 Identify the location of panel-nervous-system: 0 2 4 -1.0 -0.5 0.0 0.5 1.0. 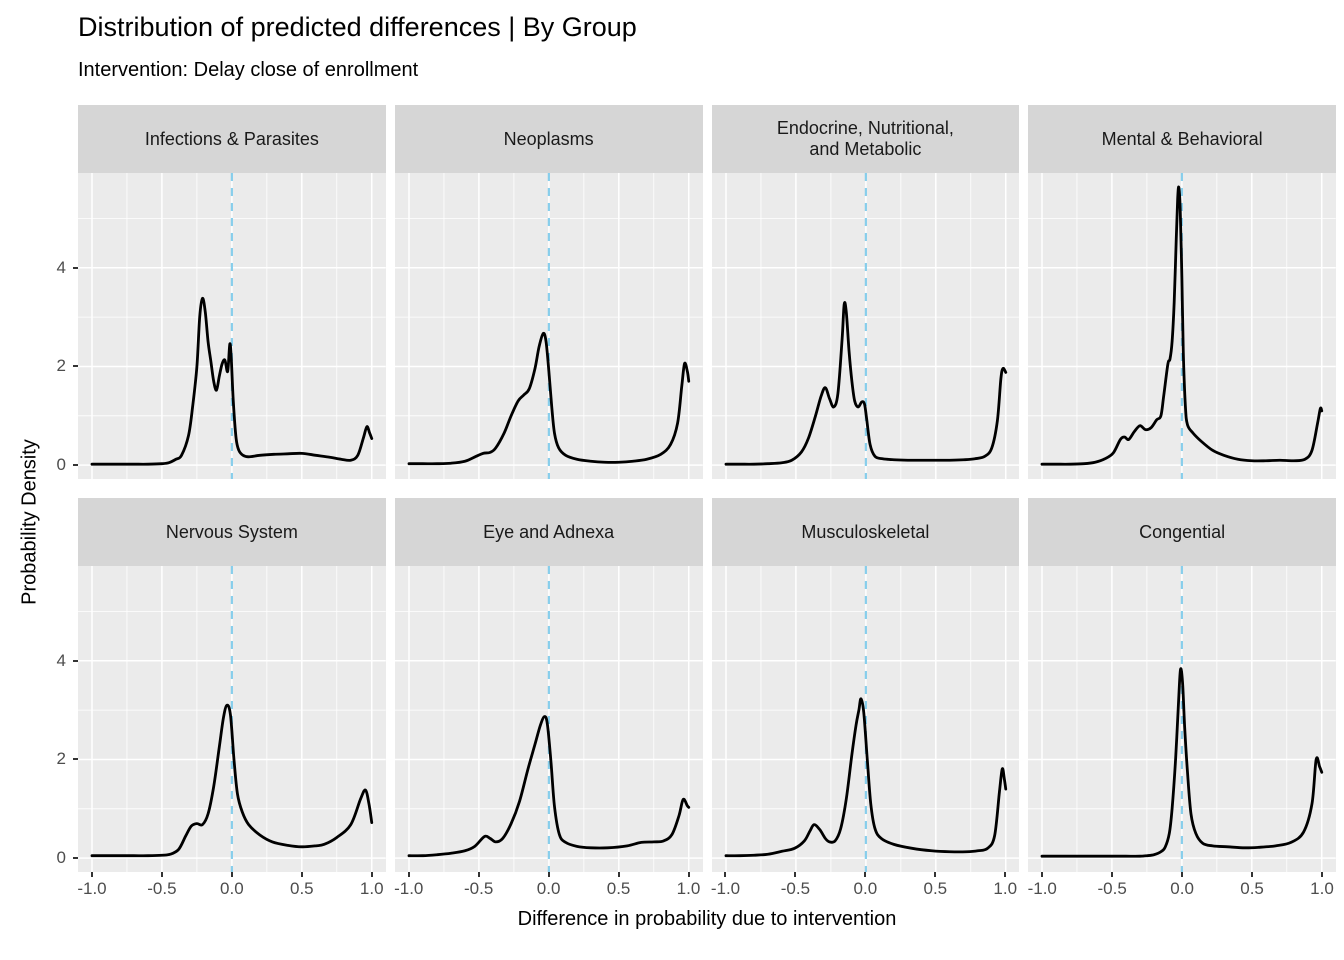
(221, 732).